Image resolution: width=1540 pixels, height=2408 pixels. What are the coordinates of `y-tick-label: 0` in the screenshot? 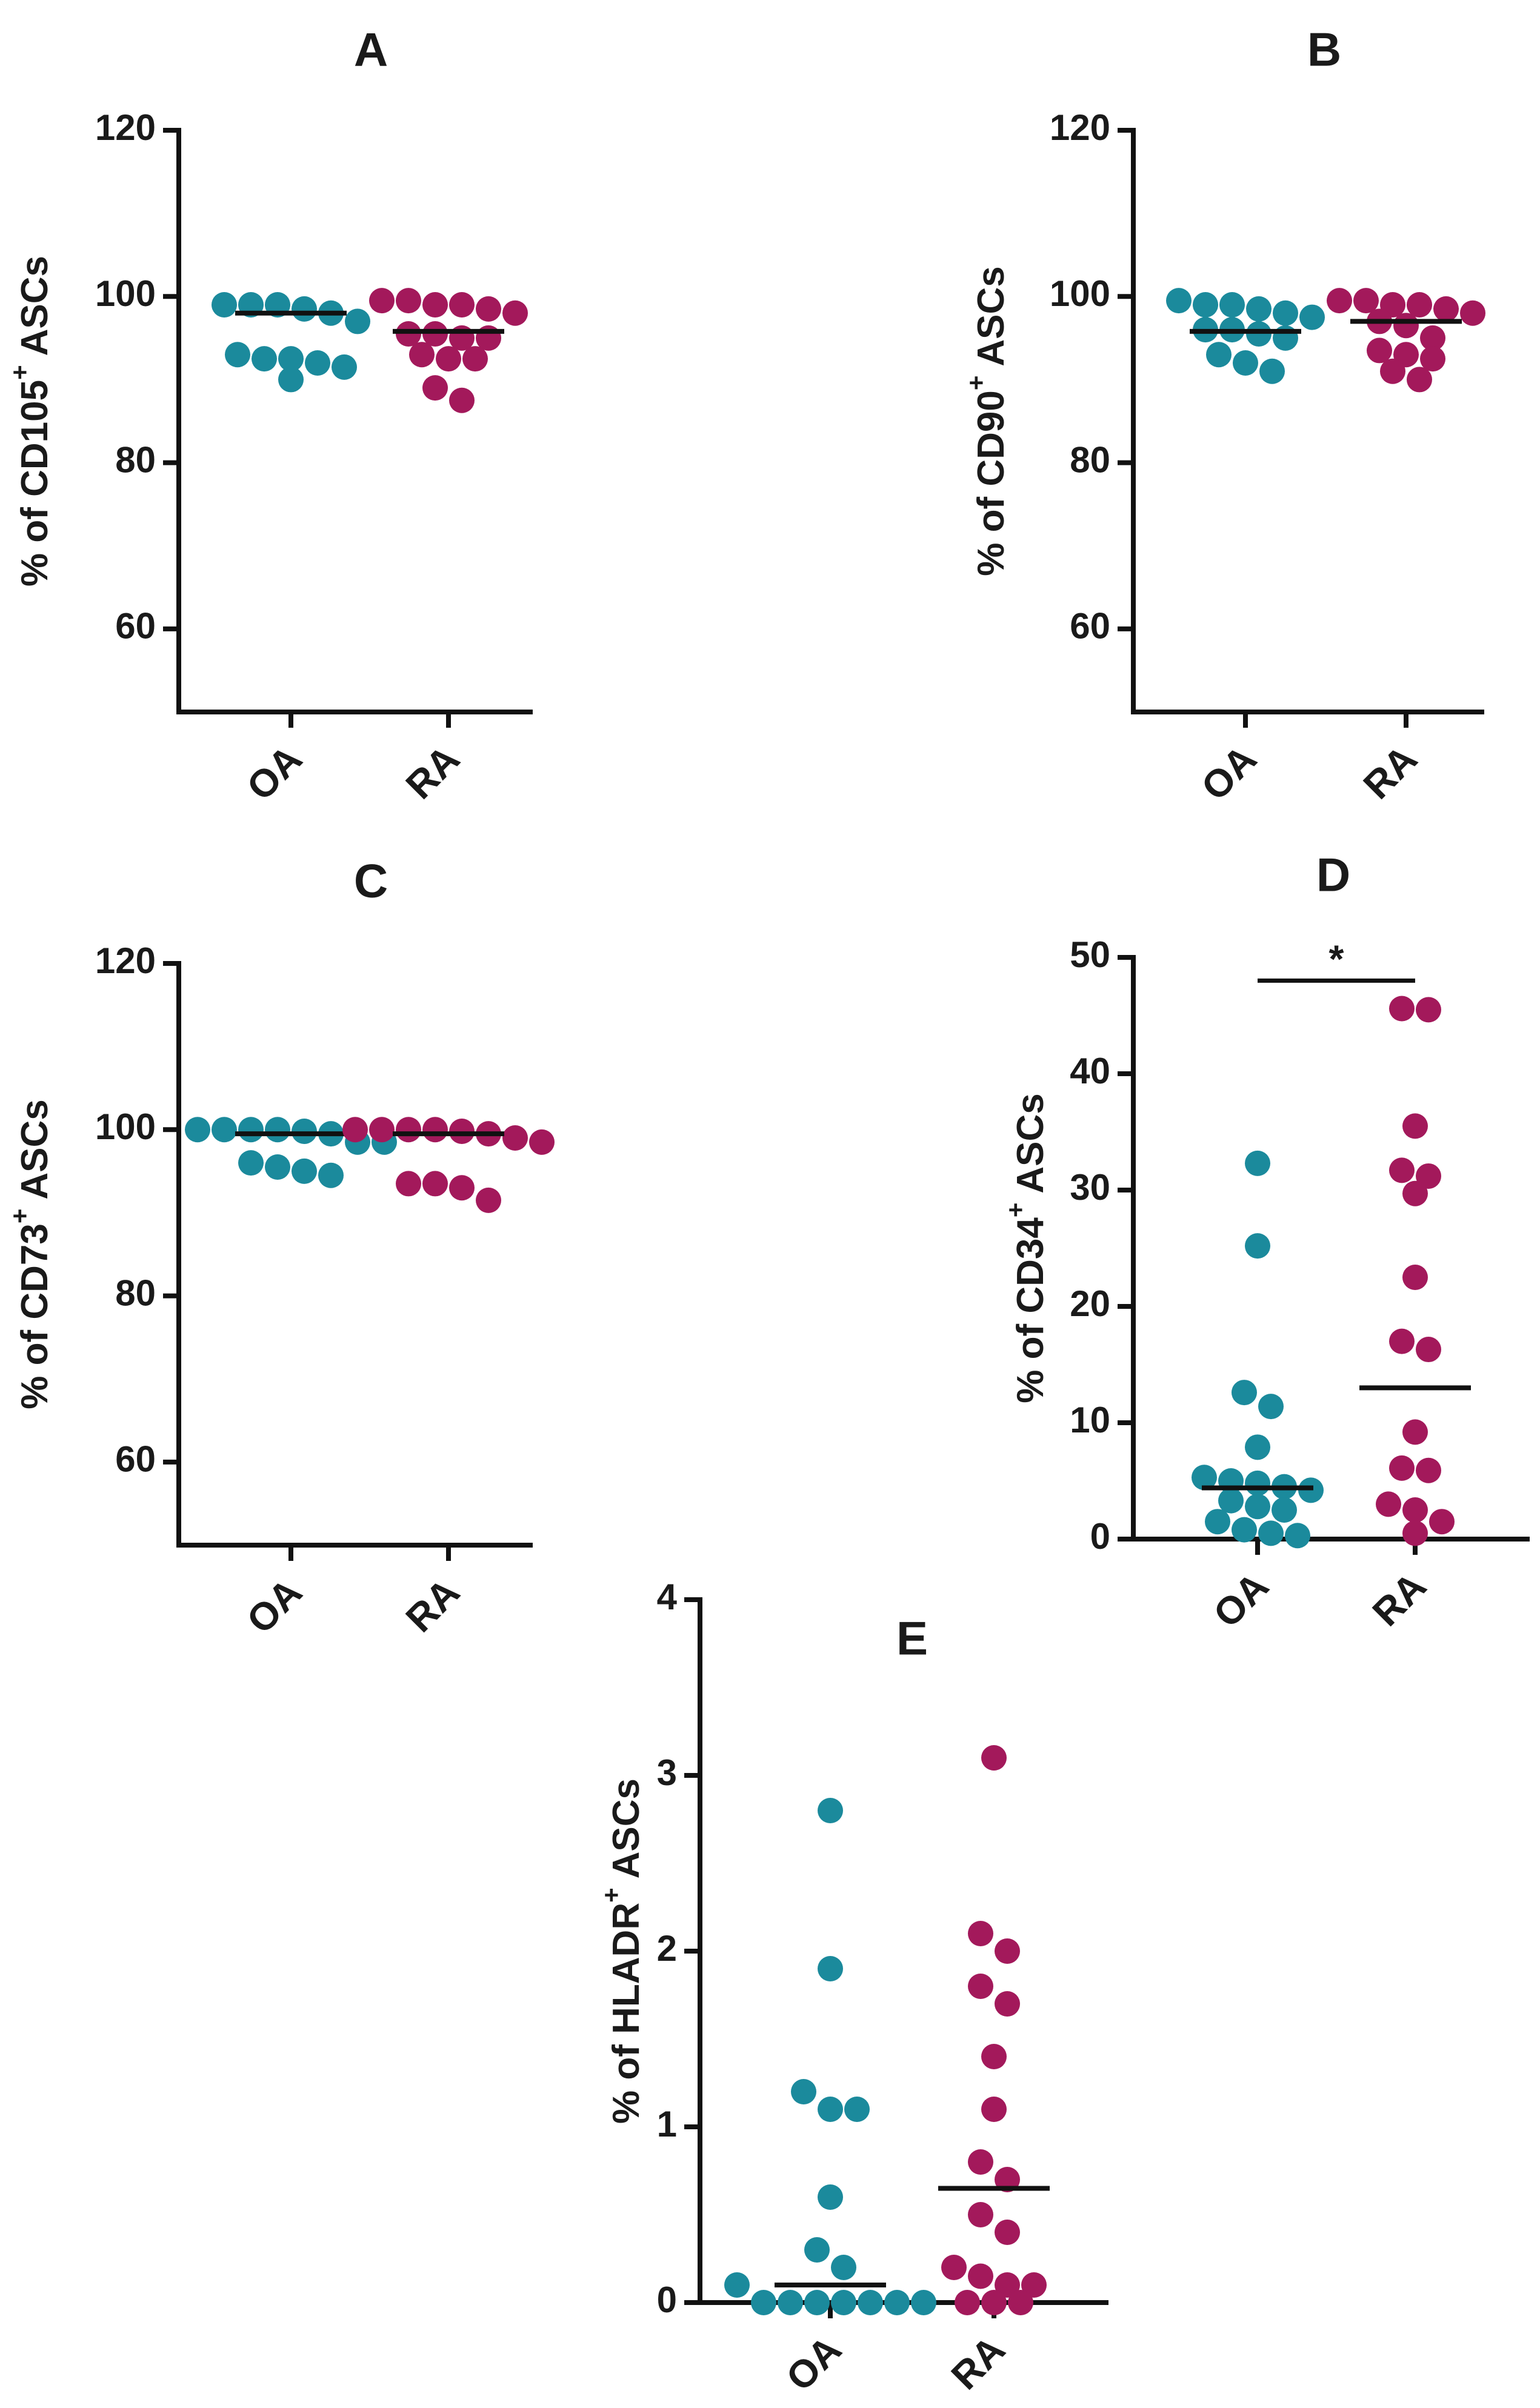 It's located at (1100, 1536).